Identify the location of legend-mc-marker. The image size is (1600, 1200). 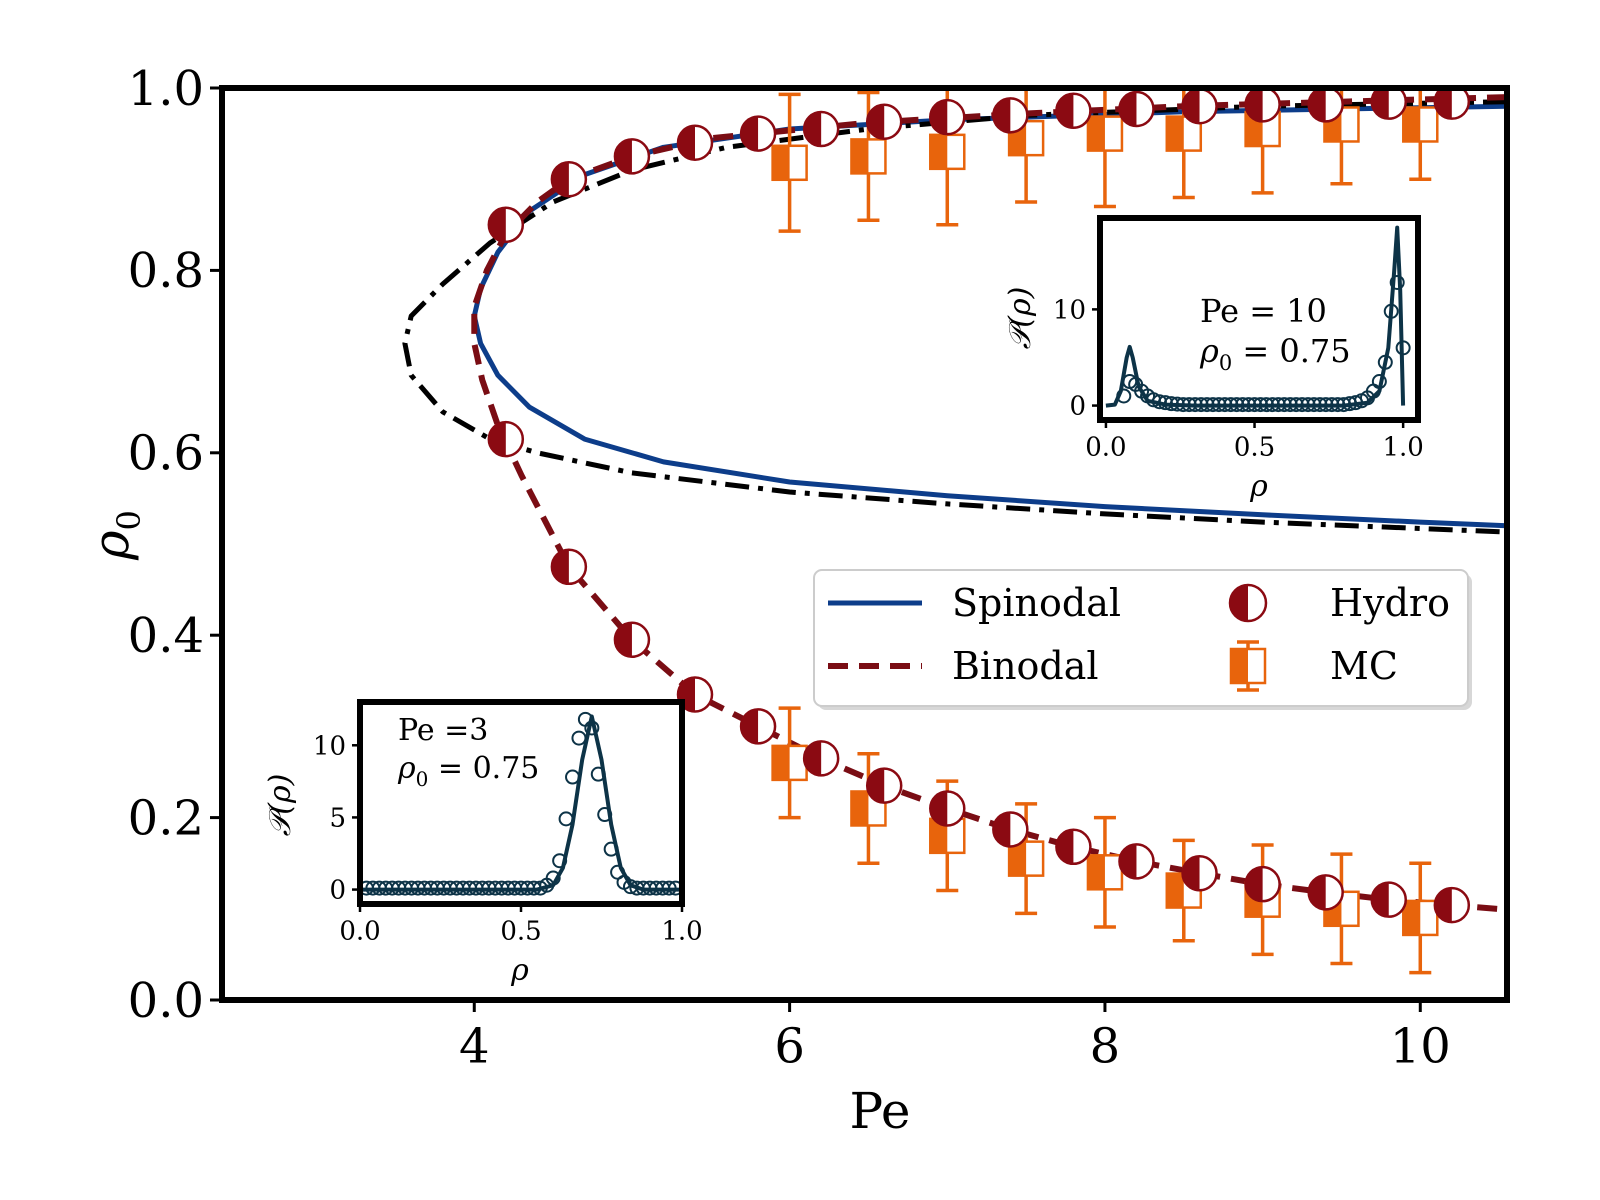
(1248, 666).